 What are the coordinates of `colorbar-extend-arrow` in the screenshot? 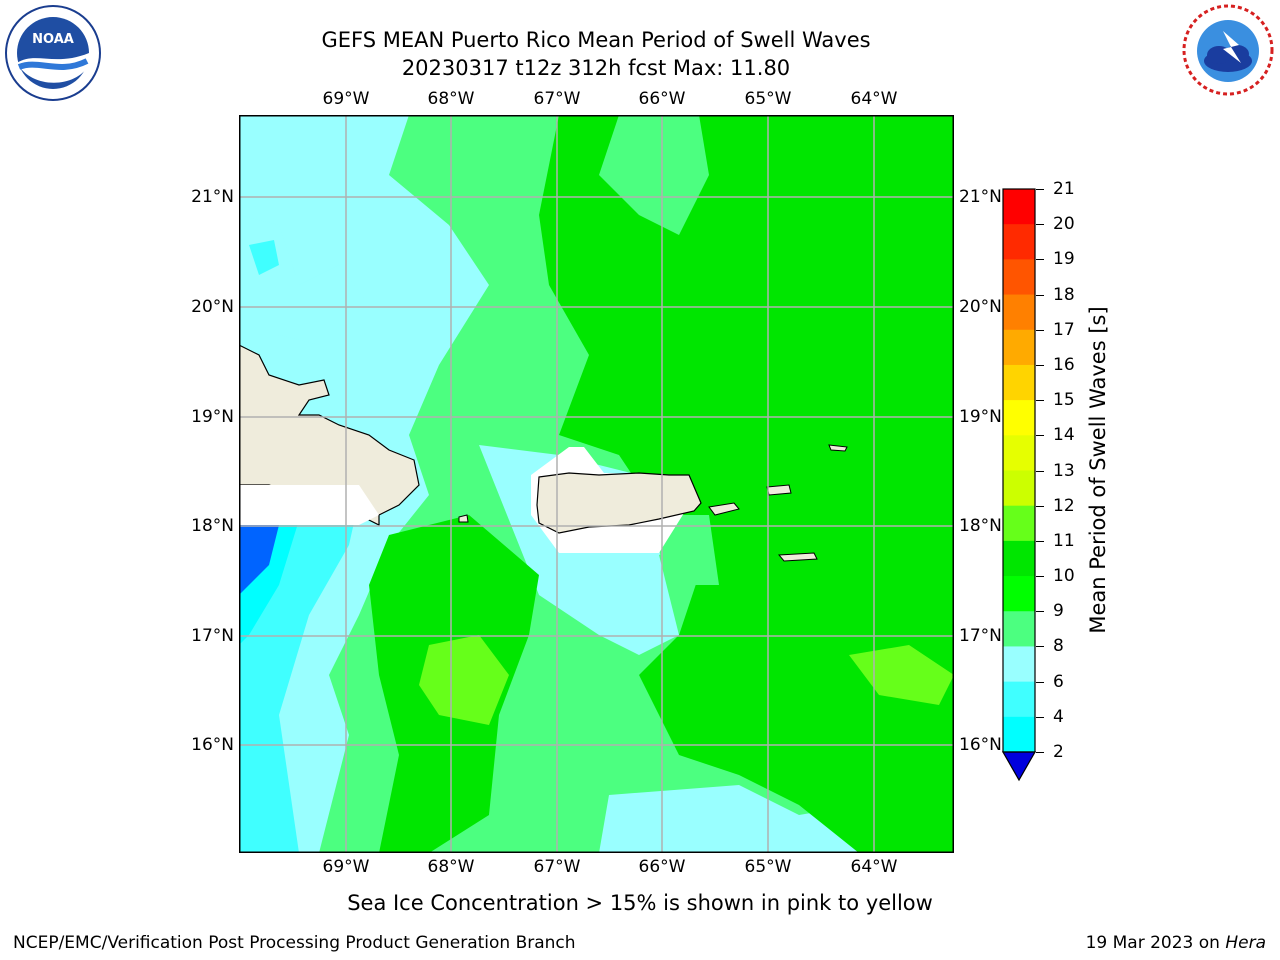 It's located at (1019, 766).